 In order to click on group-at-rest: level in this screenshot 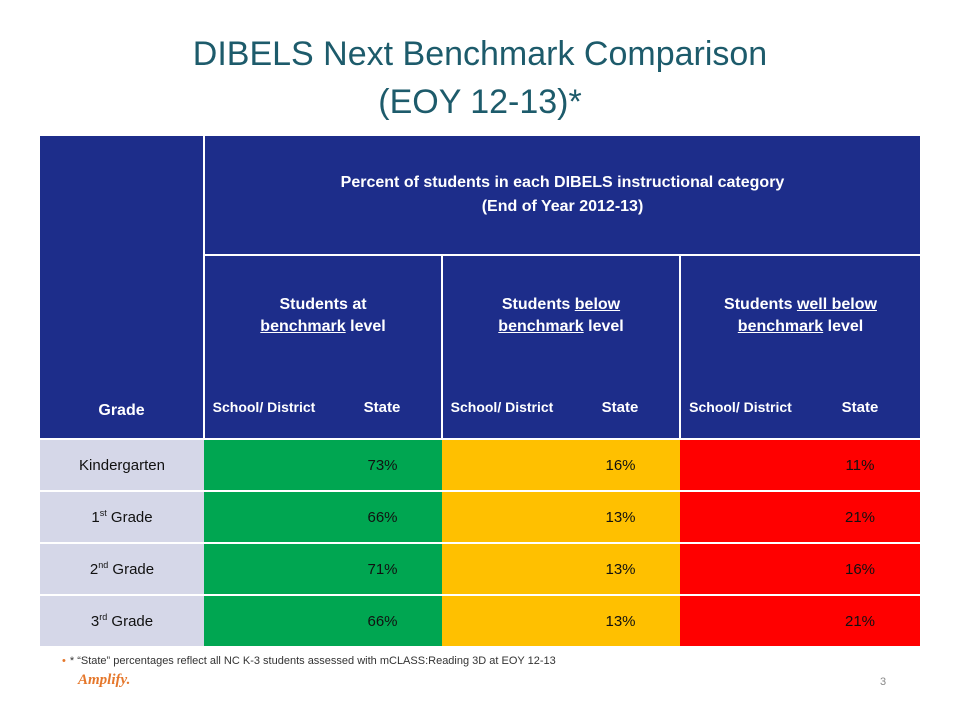, I will do `click(365, 326)`.